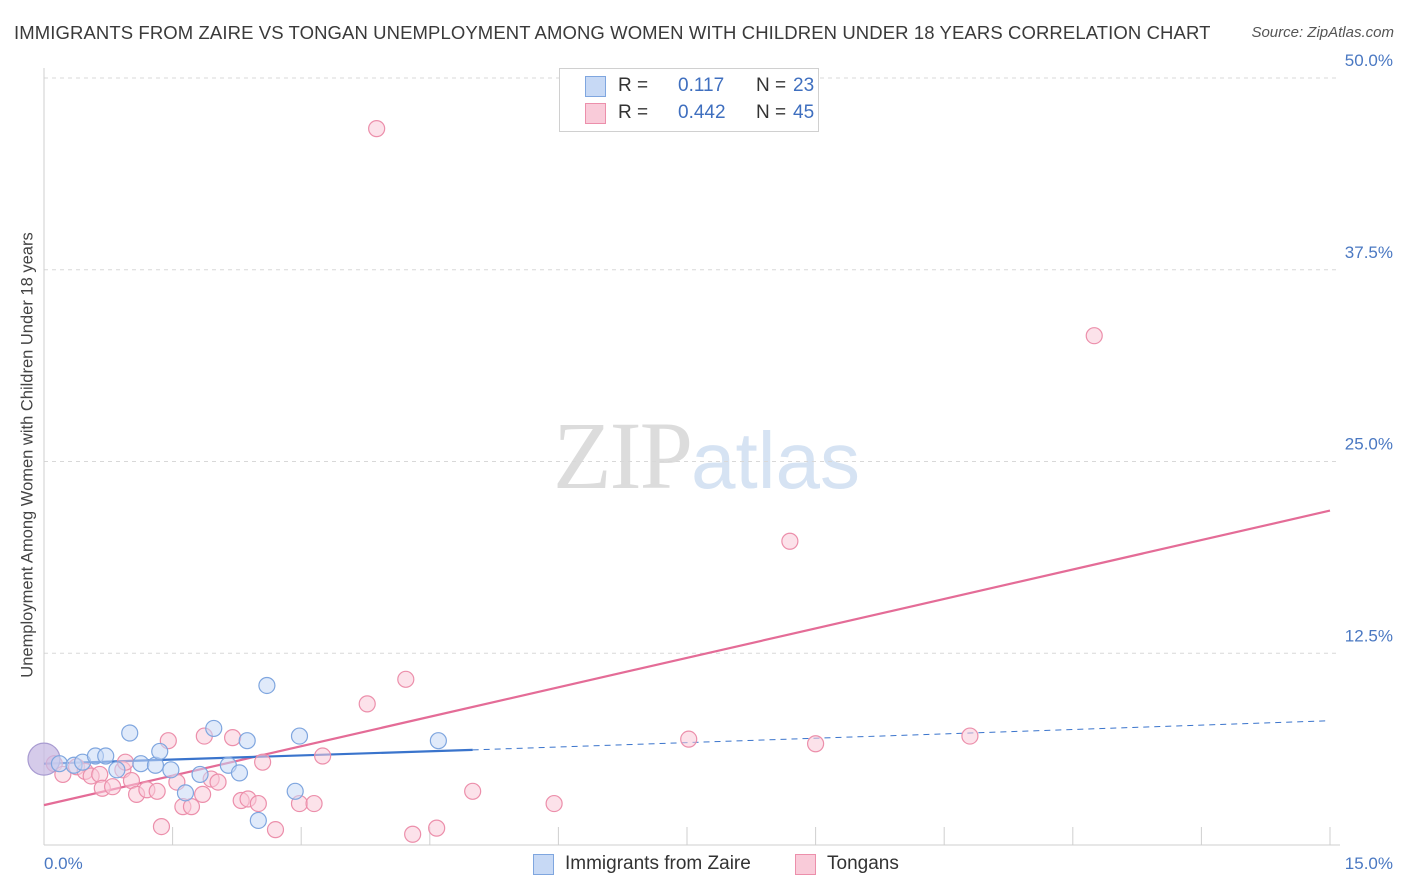 The image size is (1406, 892). What do you see at coordinates (623, 455) in the screenshot?
I see `watermark-zip: ZIP` at bounding box center [623, 455].